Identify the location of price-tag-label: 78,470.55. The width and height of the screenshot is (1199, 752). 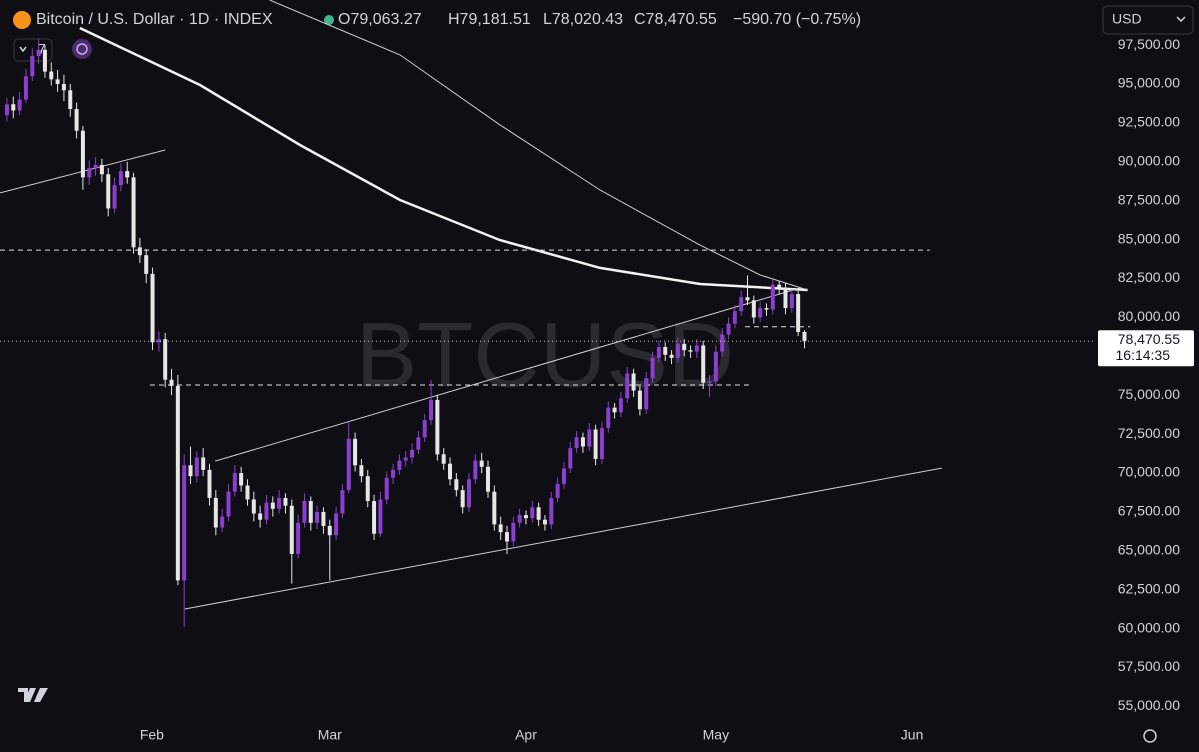
(1149, 339).